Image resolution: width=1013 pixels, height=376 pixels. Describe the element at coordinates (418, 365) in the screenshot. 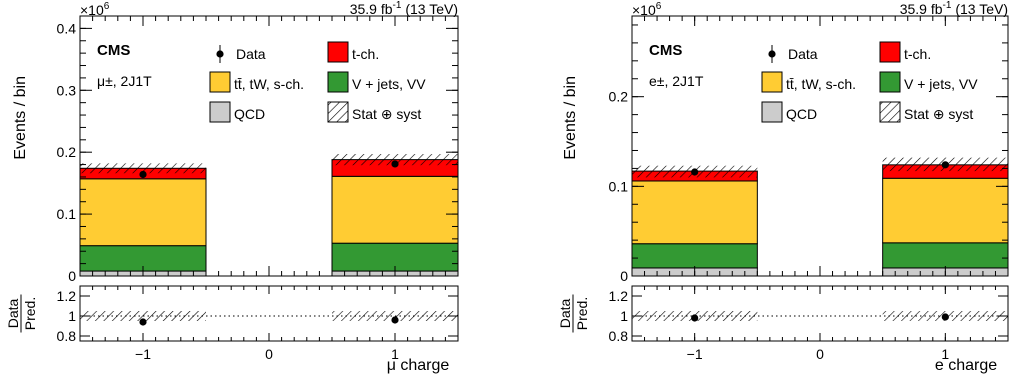

I see `x-axis-title: μ charge` at that location.